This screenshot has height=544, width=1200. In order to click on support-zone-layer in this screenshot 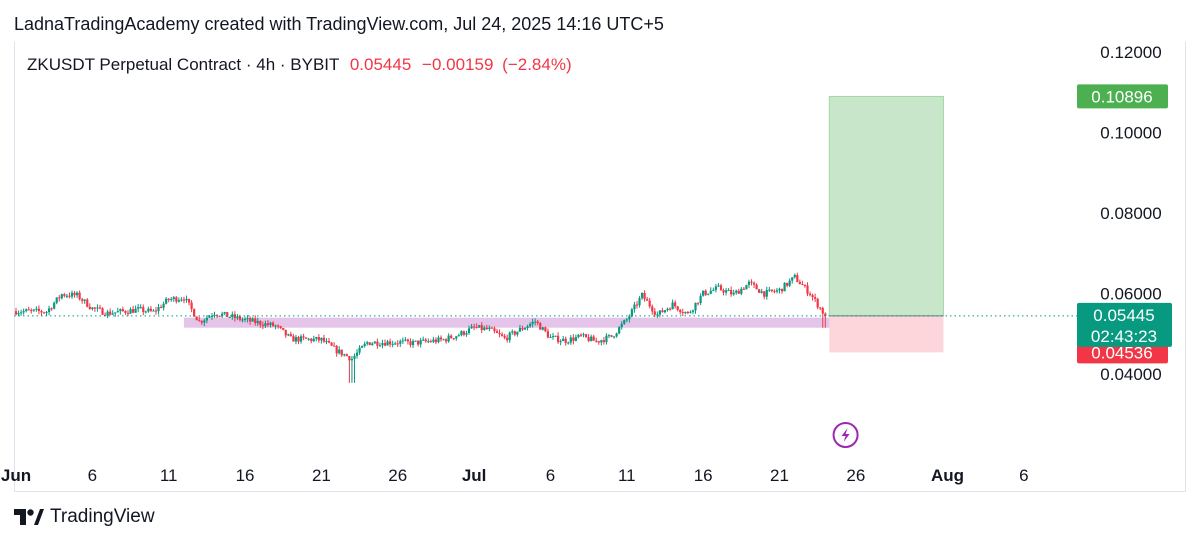, I will do `click(516, 322)`.